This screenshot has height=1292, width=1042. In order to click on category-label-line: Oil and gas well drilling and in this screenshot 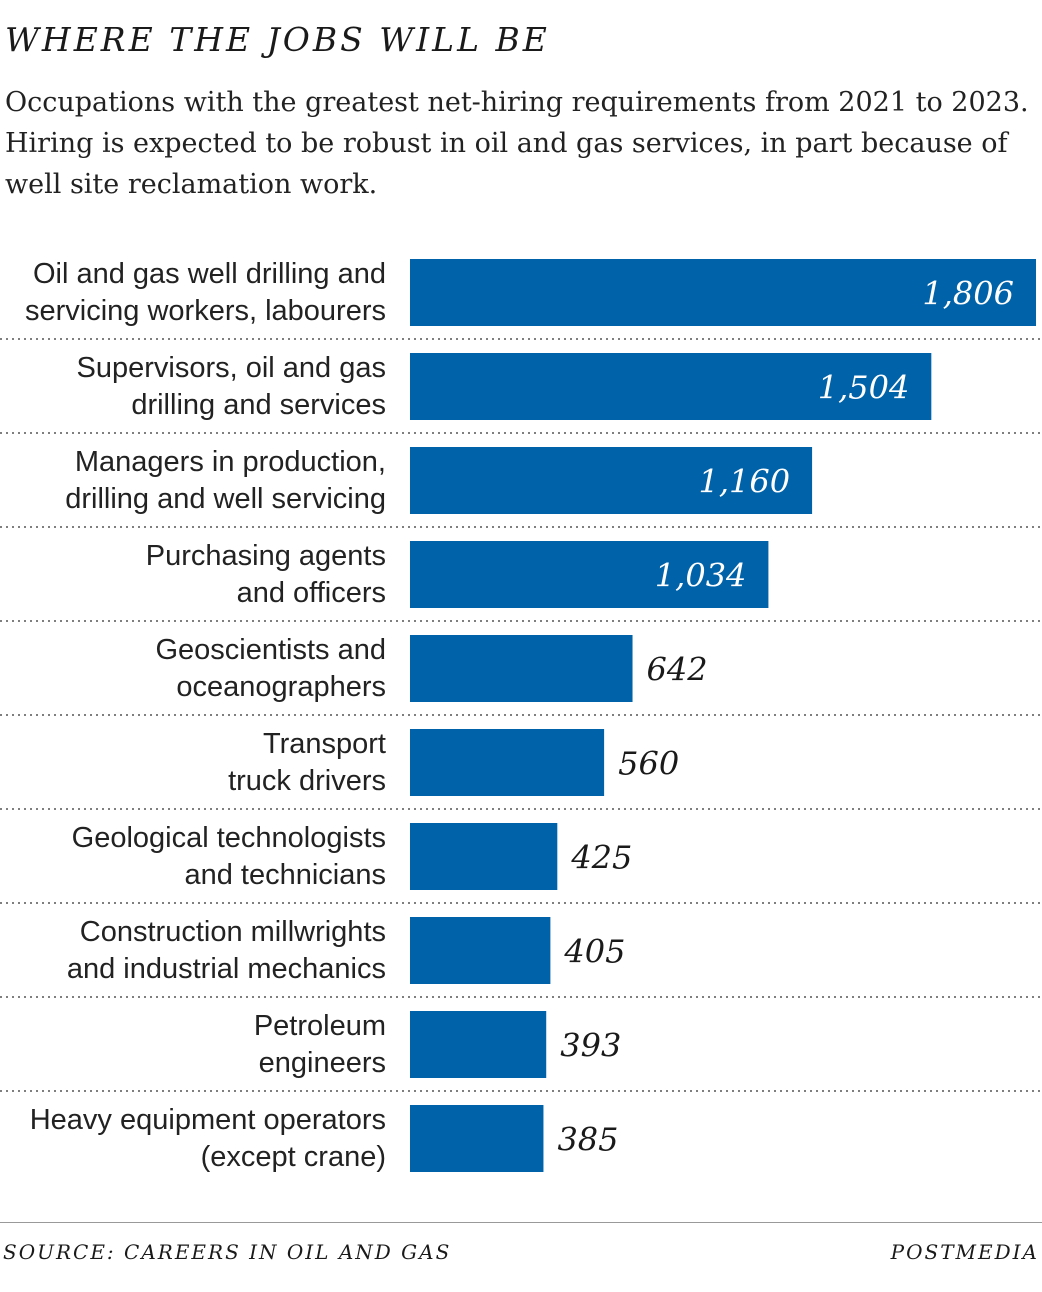, I will do `click(209, 274)`.